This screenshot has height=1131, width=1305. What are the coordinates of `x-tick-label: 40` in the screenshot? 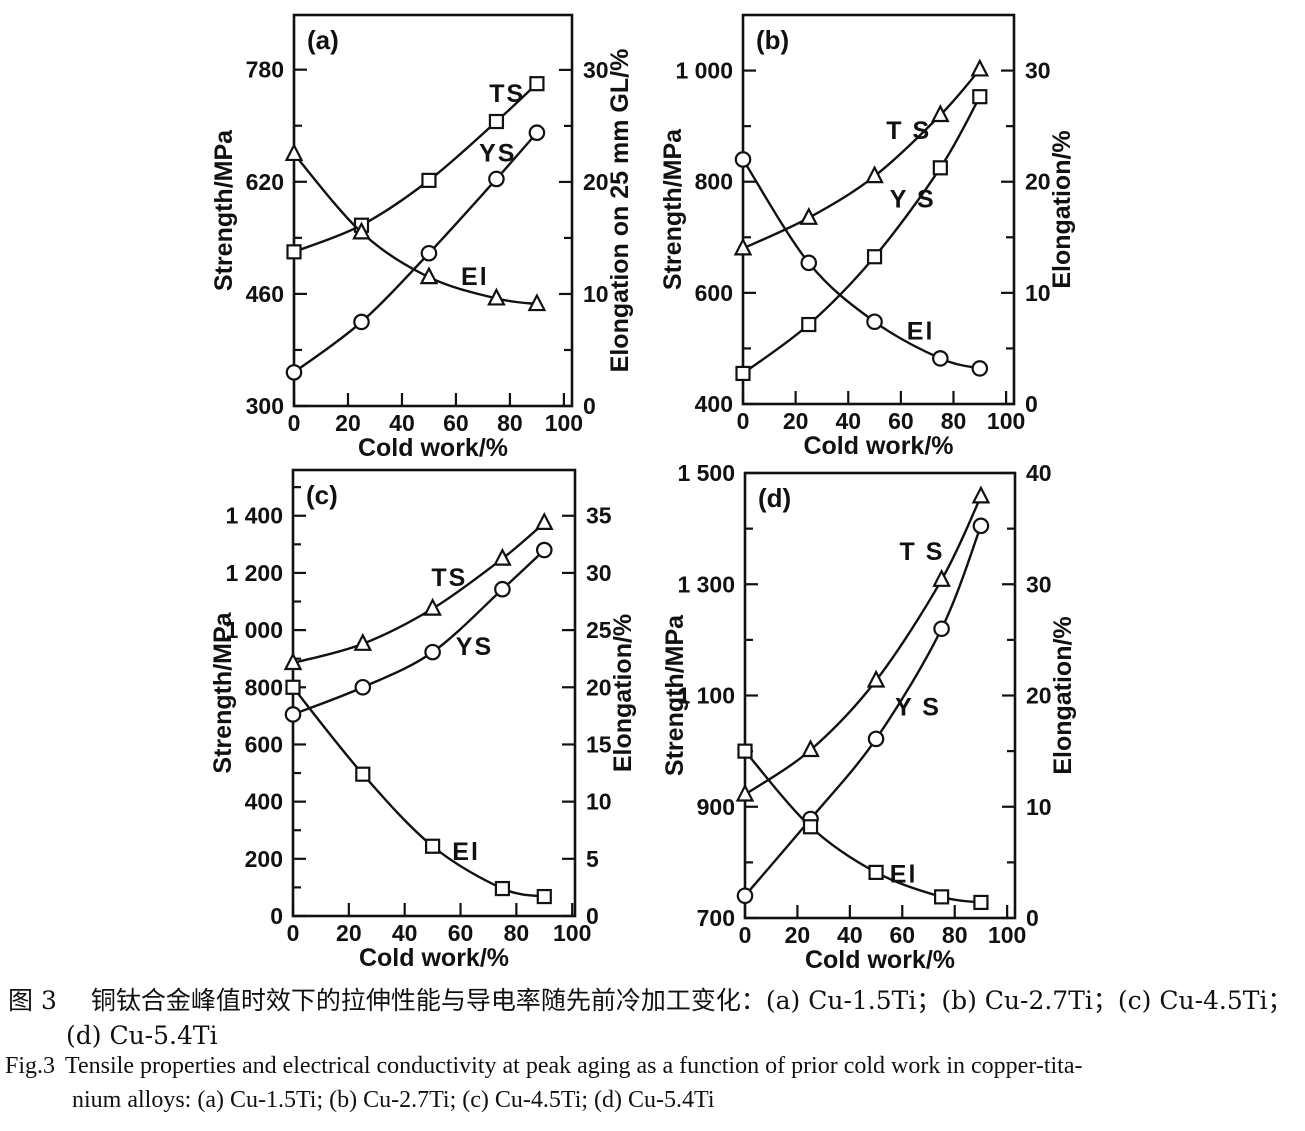 It's located at (402, 423).